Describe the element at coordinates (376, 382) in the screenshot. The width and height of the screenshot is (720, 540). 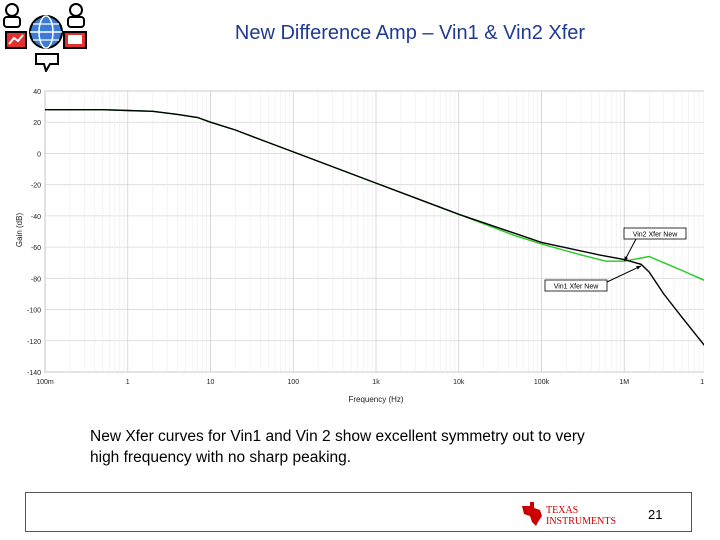
I see `x-tick-label: 1k` at that location.